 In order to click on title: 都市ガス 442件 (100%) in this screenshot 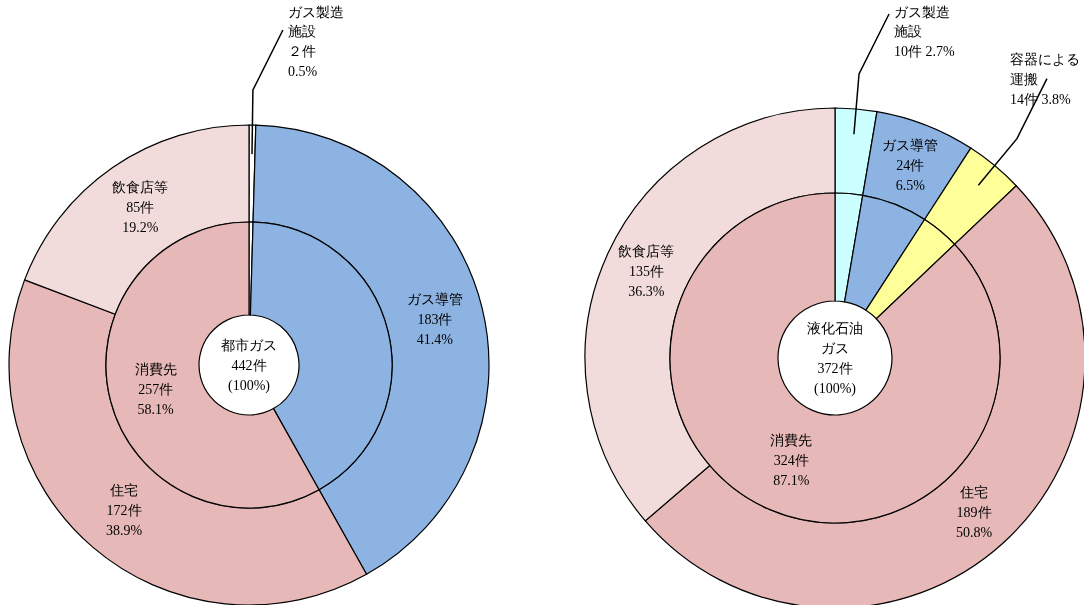, I will do `click(249, 365)`.